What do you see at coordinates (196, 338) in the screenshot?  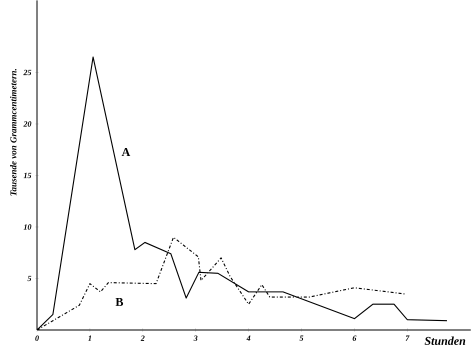 I see `x-tick-label: 3` at bounding box center [196, 338].